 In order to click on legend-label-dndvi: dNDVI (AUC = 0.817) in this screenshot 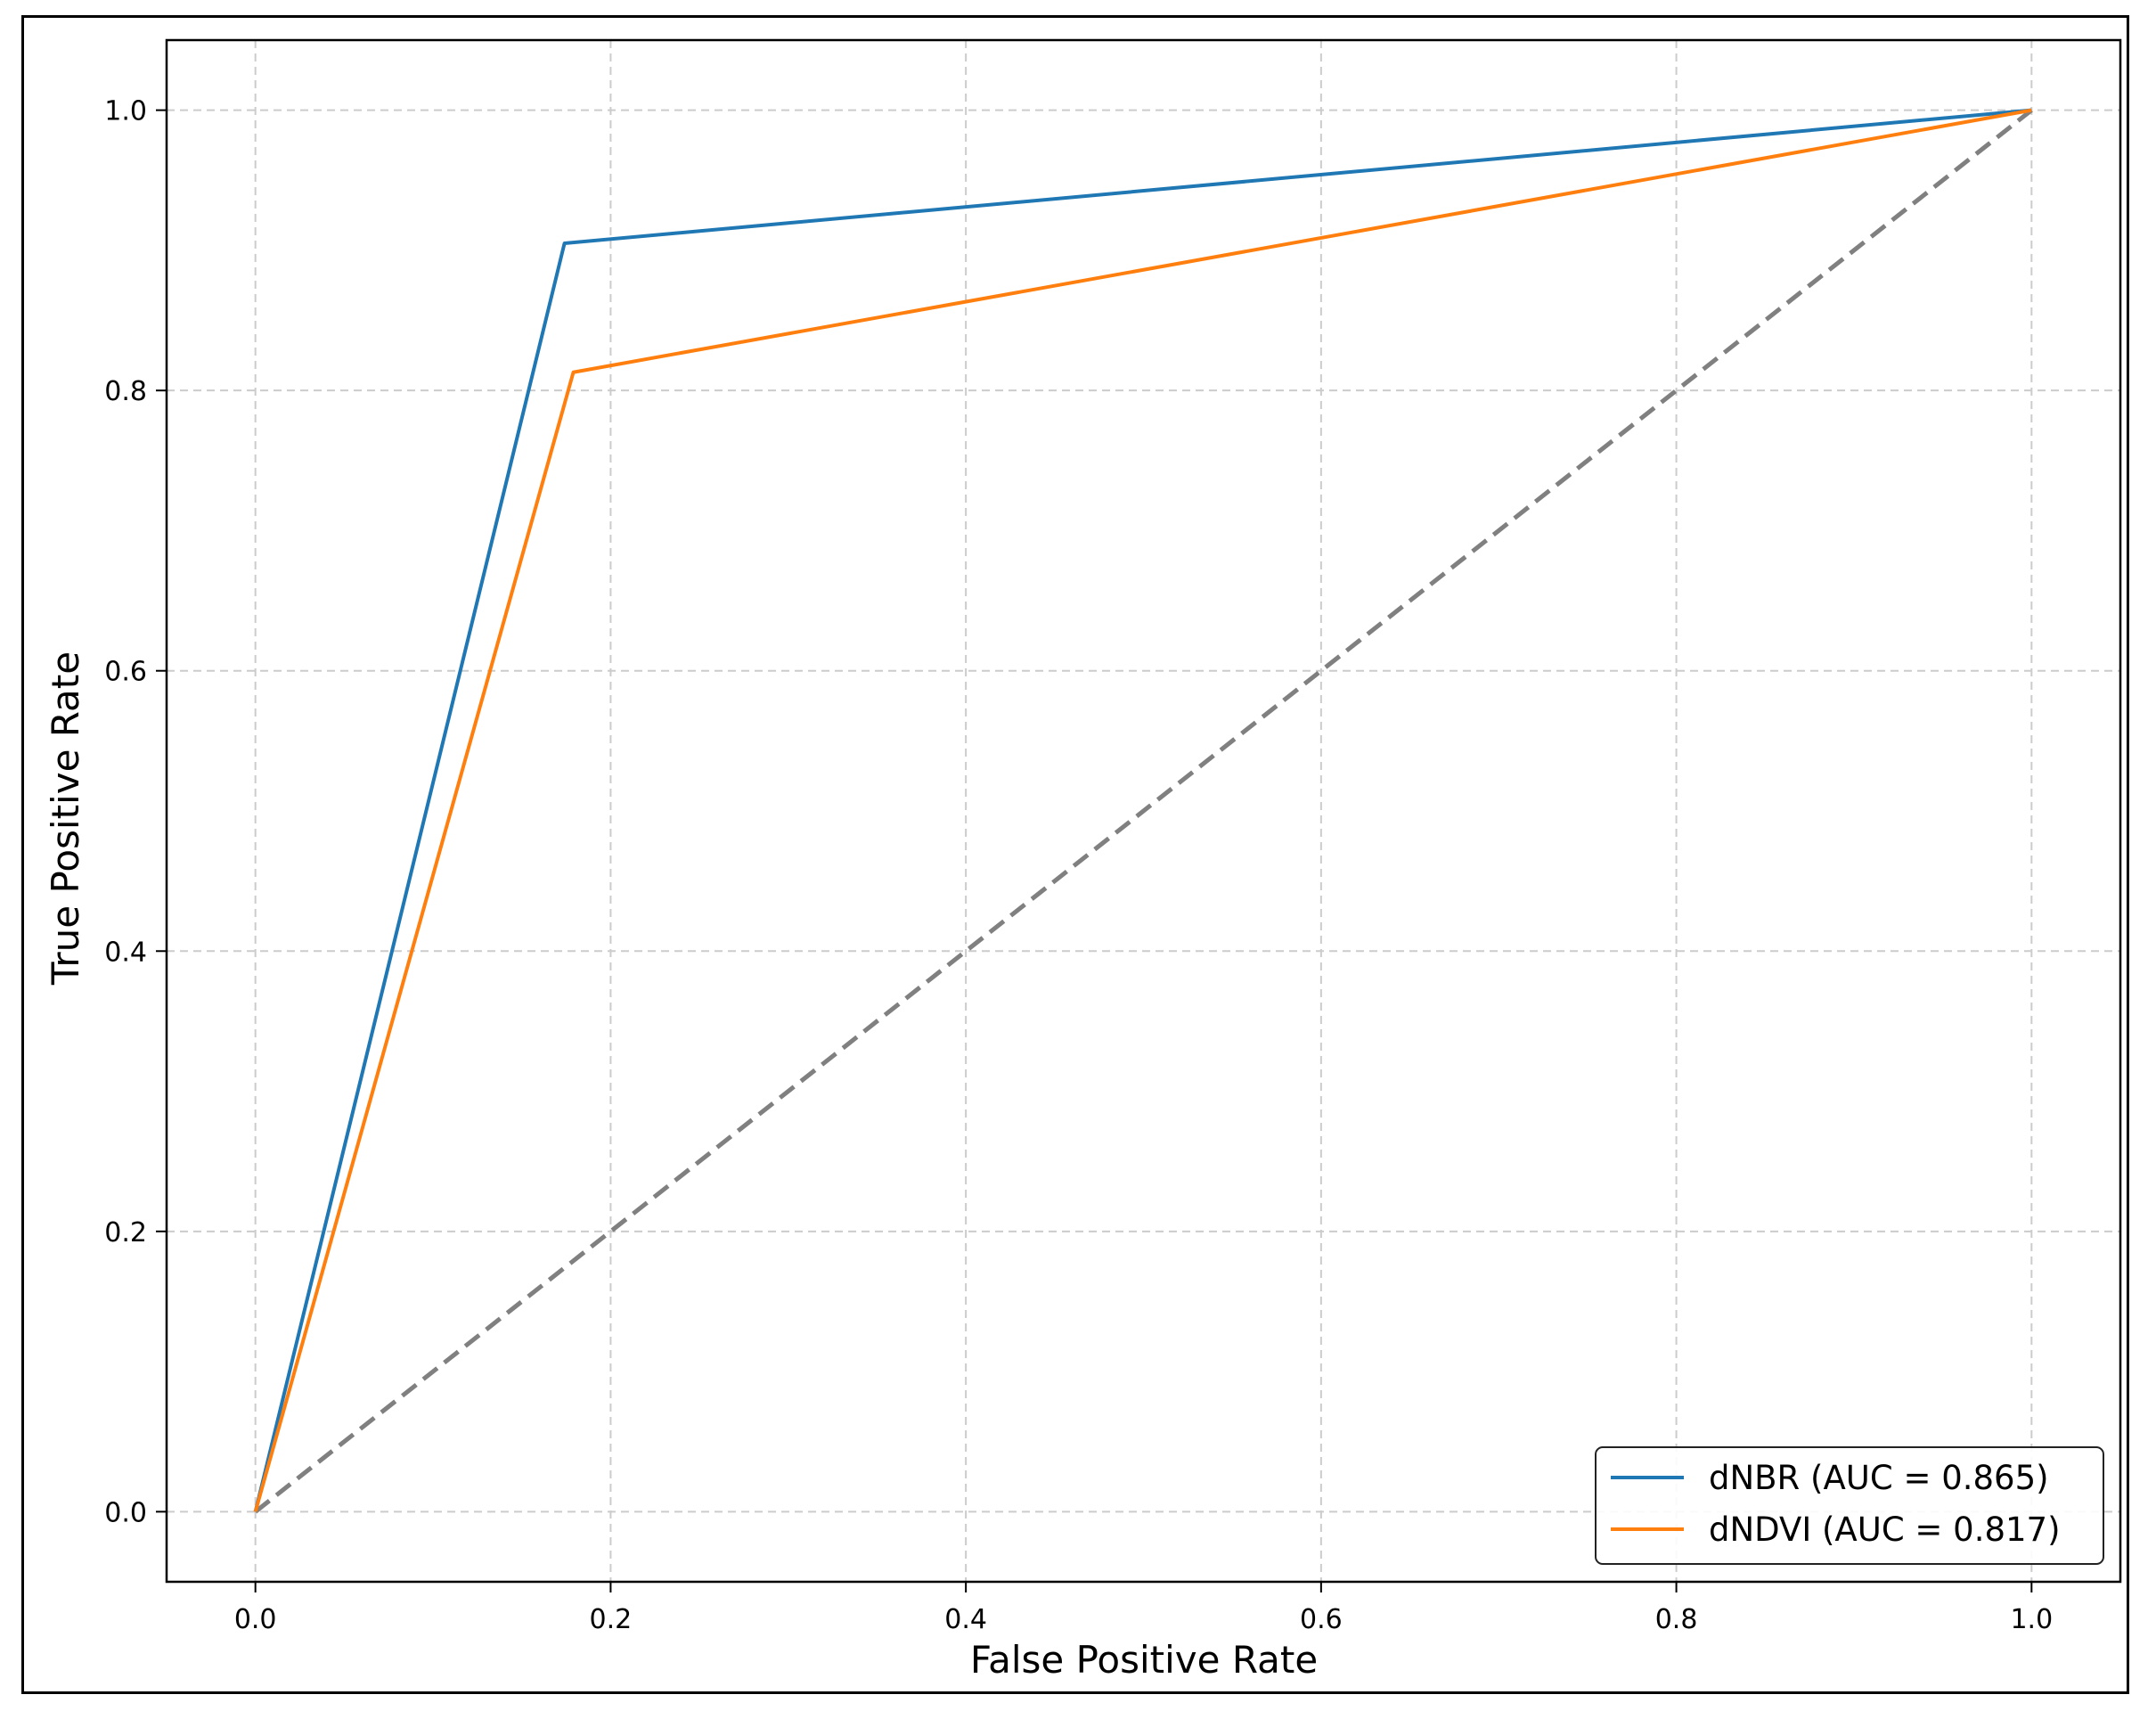, I will do `click(1885, 1529)`.